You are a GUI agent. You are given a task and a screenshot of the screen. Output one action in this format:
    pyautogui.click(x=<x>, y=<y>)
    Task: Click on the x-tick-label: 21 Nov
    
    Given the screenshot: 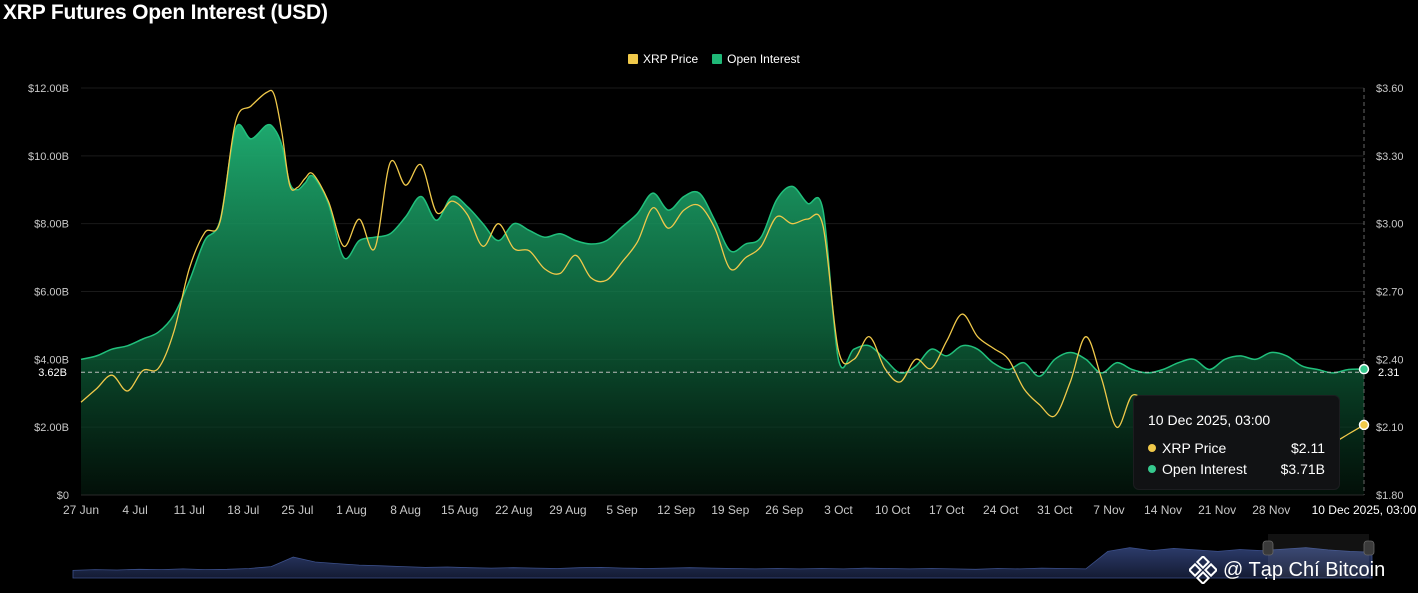 What is the action you would take?
    pyautogui.click(x=1217, y=510)
    